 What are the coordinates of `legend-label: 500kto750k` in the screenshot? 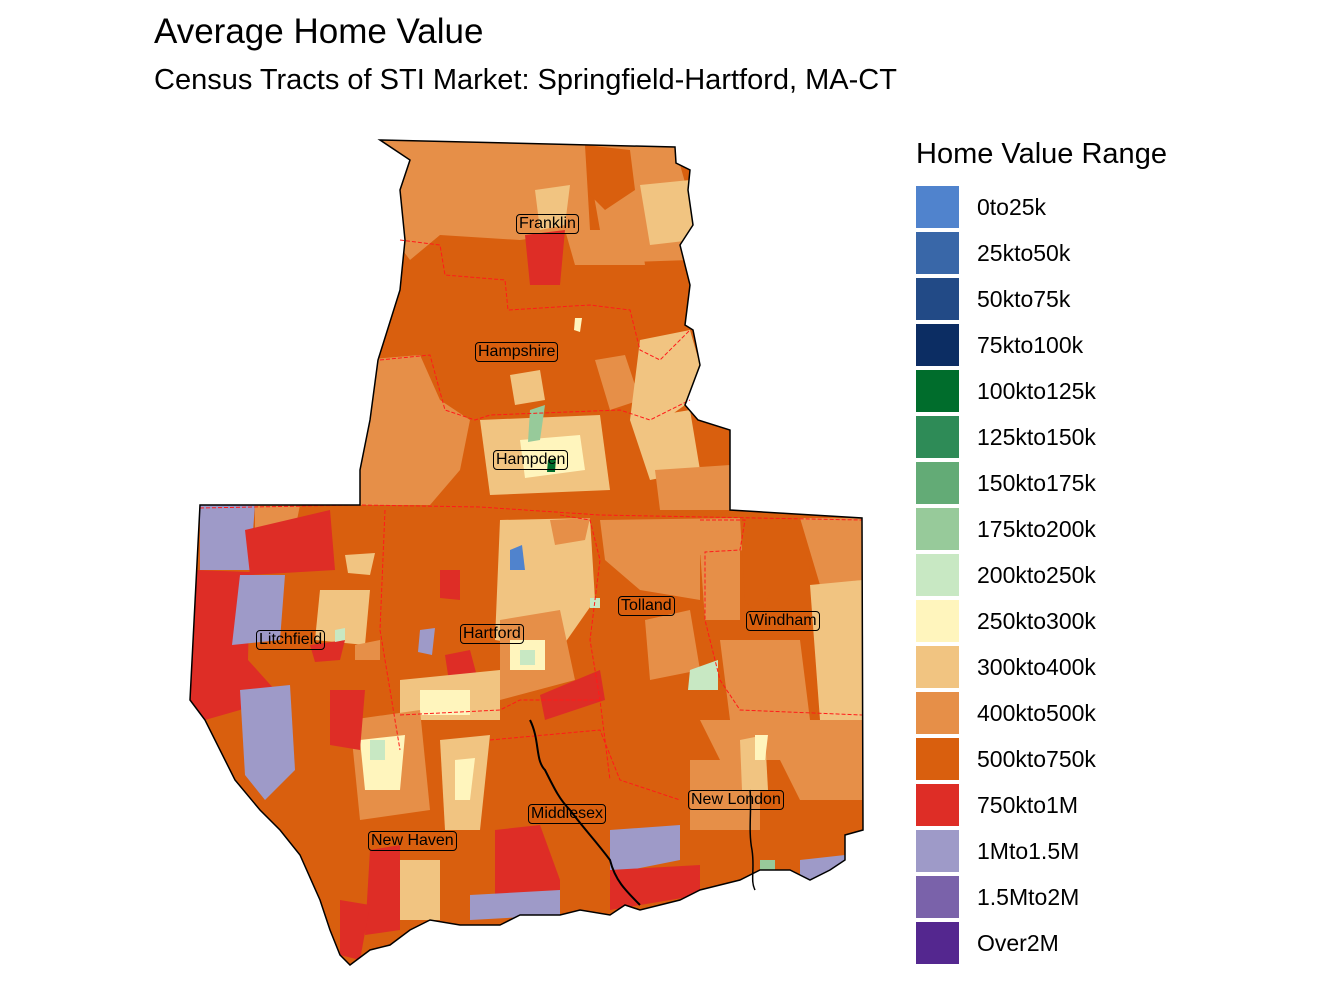 It's located at (1036, 758).